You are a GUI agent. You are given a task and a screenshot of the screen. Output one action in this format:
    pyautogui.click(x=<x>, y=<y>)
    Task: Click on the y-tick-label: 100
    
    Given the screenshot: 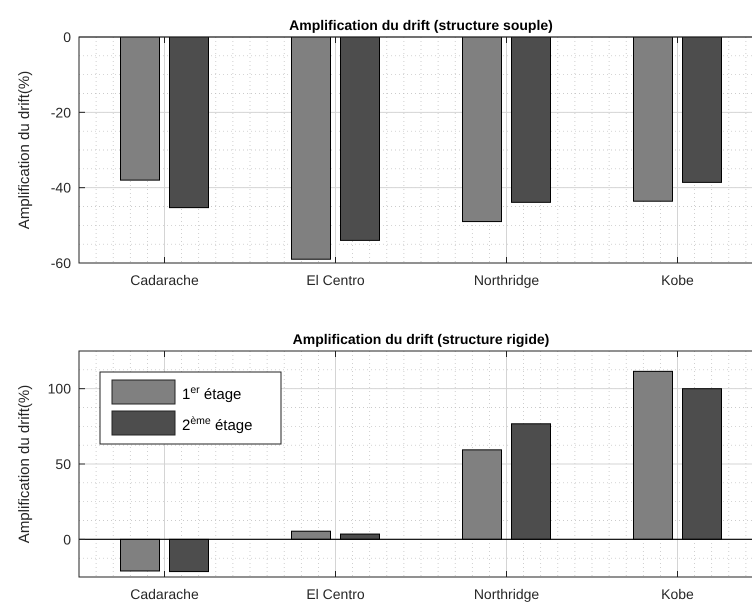 What is the action you would take?
    pyautogui.click(x=60, y=388)
    